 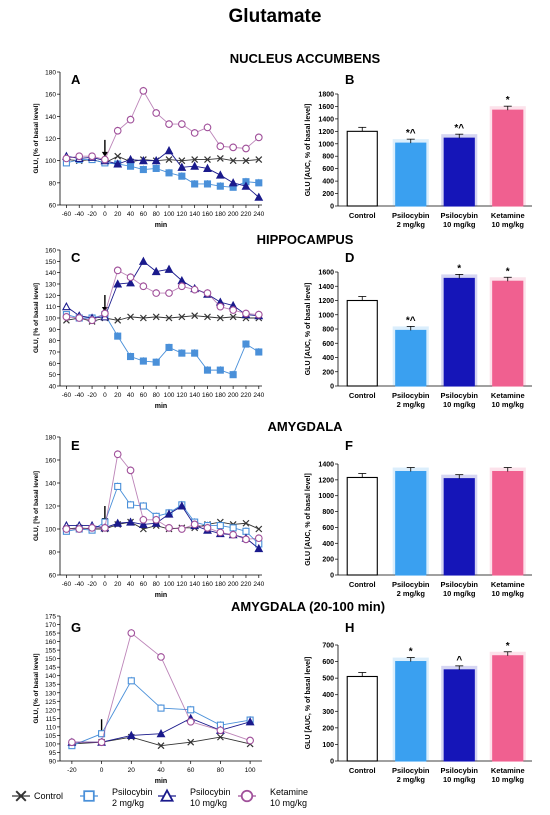 I want to click on x-tick-label: 0, so click(x=102, y=770).